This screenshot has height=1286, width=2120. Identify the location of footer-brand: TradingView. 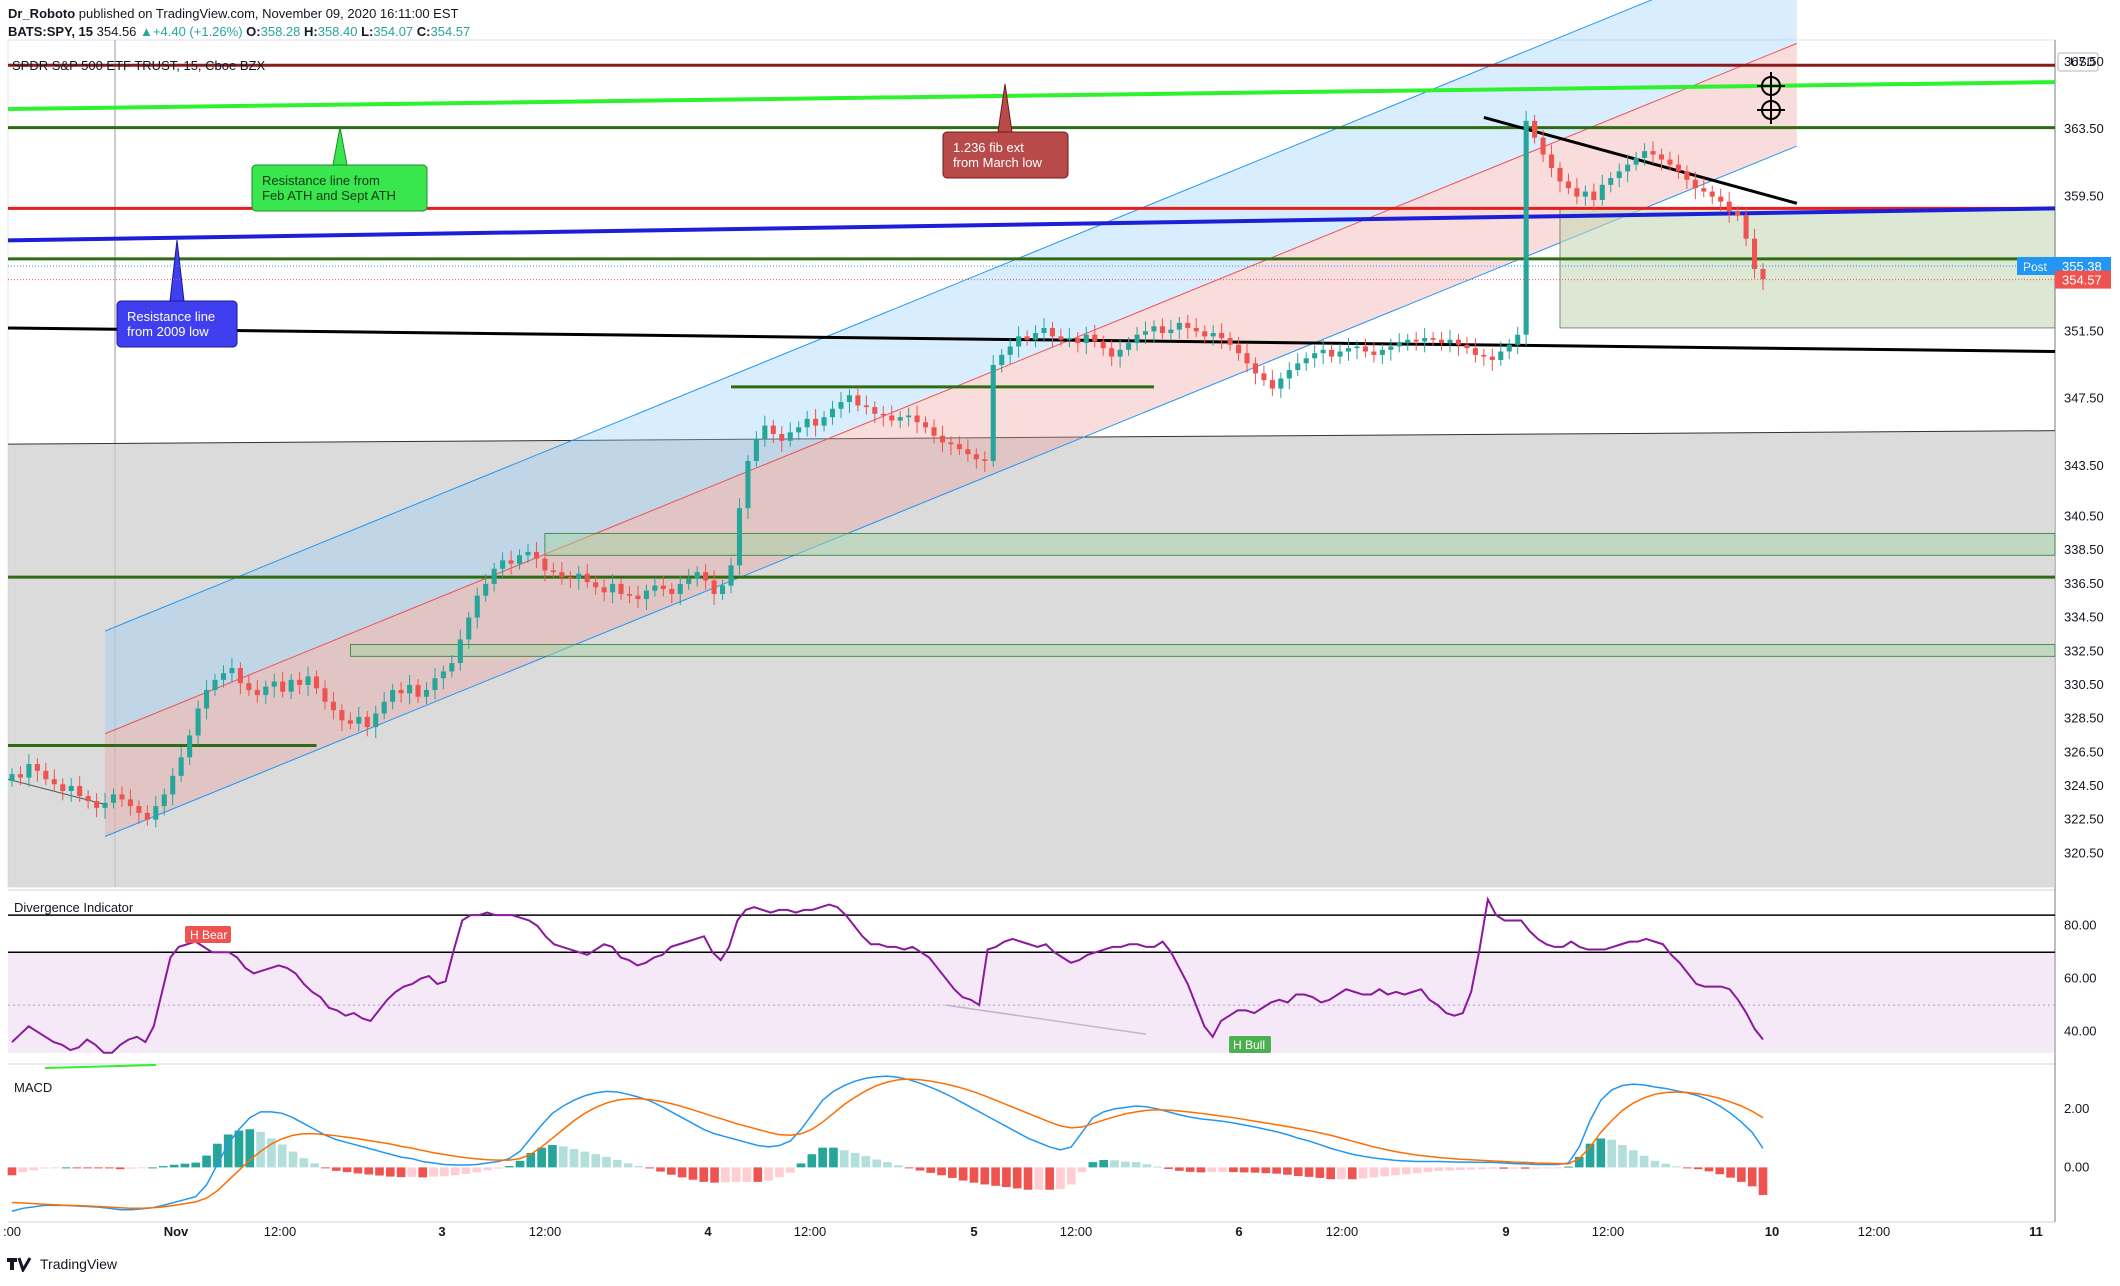
(79, 1264).